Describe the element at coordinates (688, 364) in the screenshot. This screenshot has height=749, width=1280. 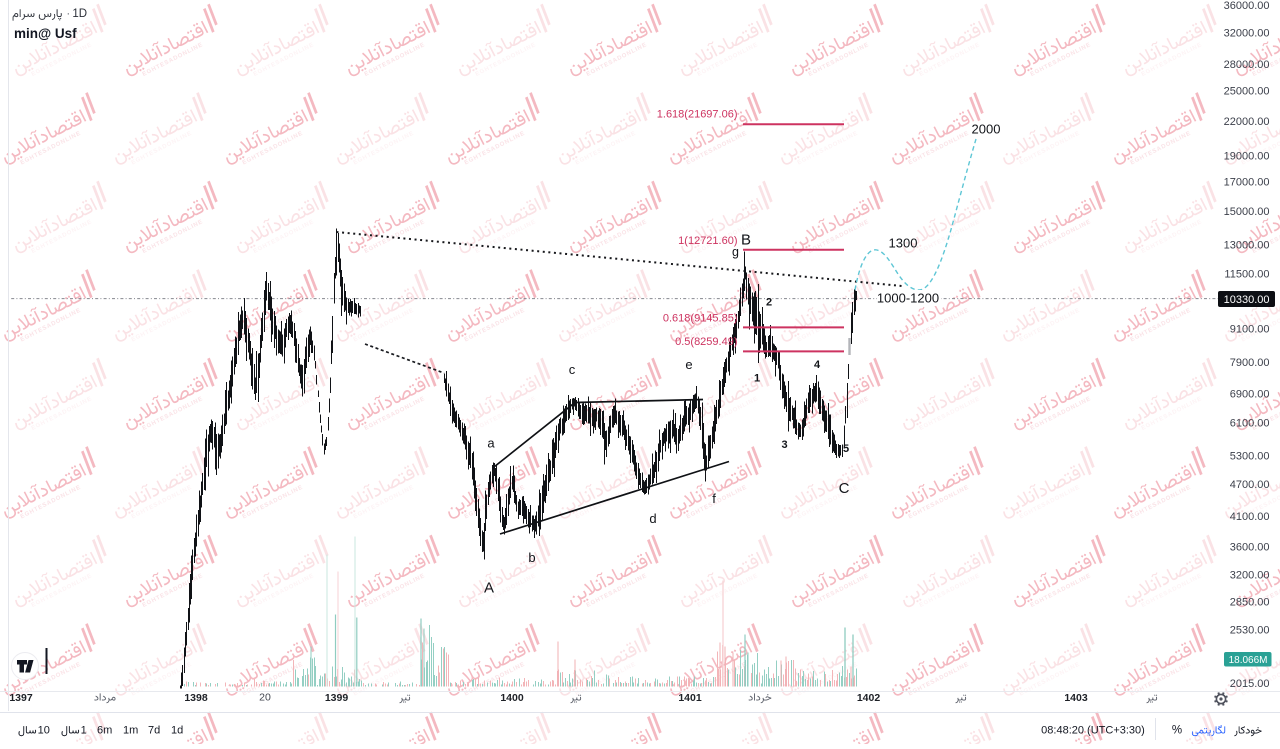
I see `svg-text: e` at that location.